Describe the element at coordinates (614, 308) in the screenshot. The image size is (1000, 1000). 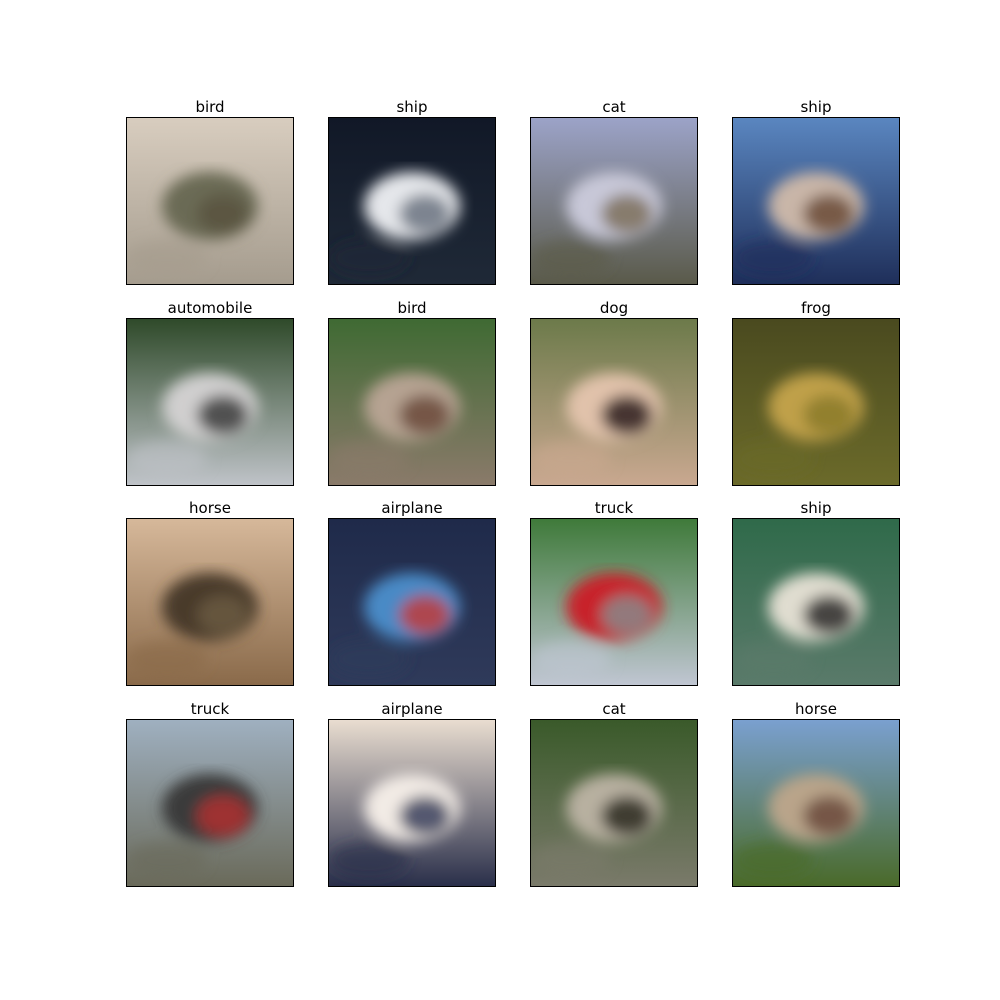
I see `image-label: dog` at that location.